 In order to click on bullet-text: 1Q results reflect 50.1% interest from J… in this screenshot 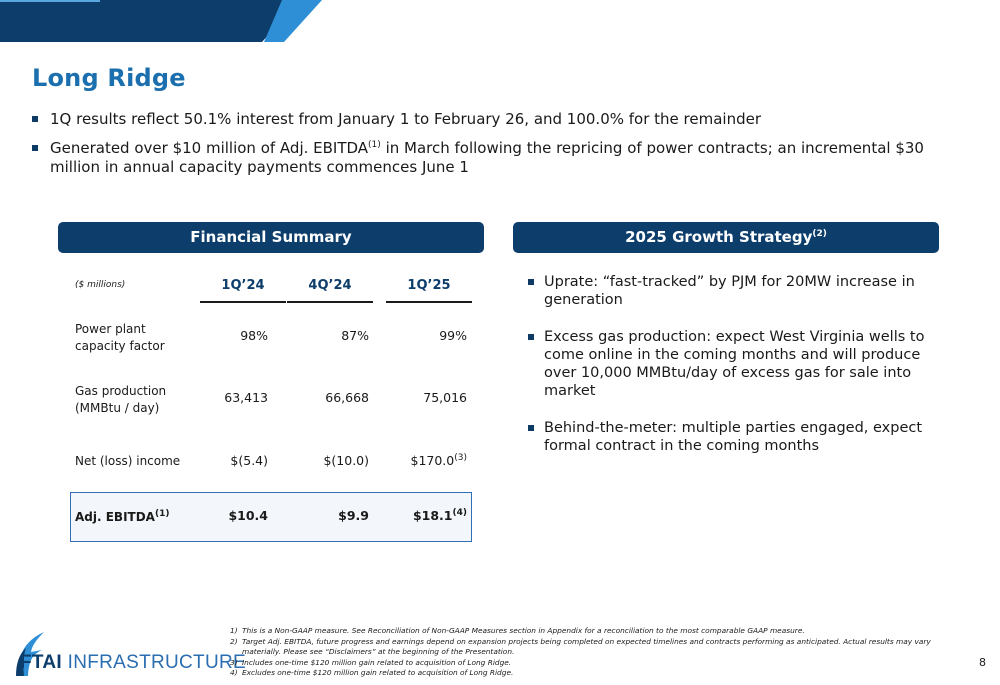, I will do `click(406, 119)`.